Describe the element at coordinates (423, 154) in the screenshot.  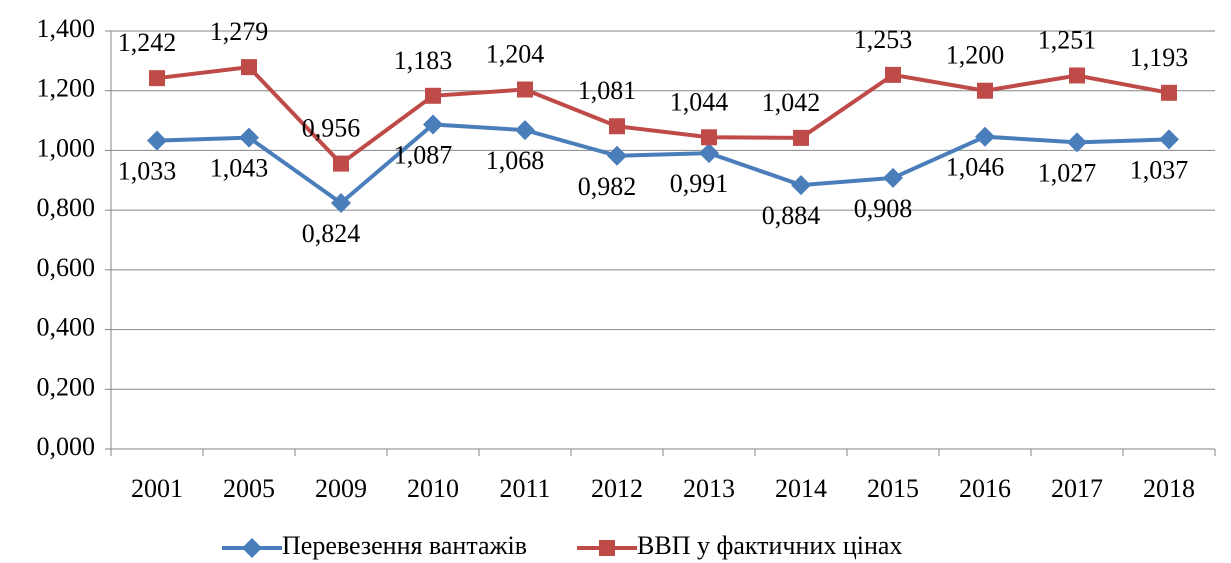
I see `data-label: 1,087` at that location.